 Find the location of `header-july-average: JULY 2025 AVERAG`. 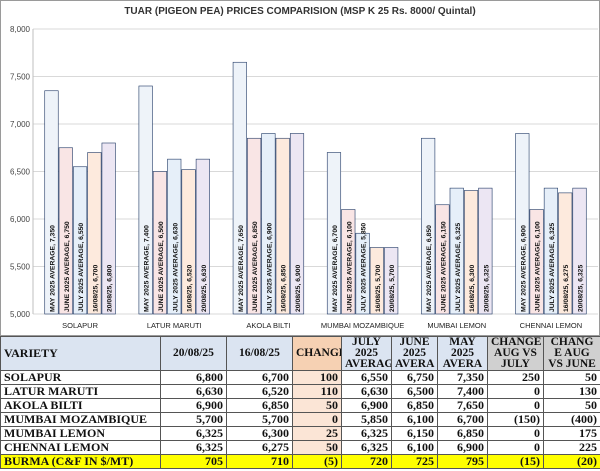

header-july-average: JULY 2025 AVERAG is located at coordinates (366, 353).